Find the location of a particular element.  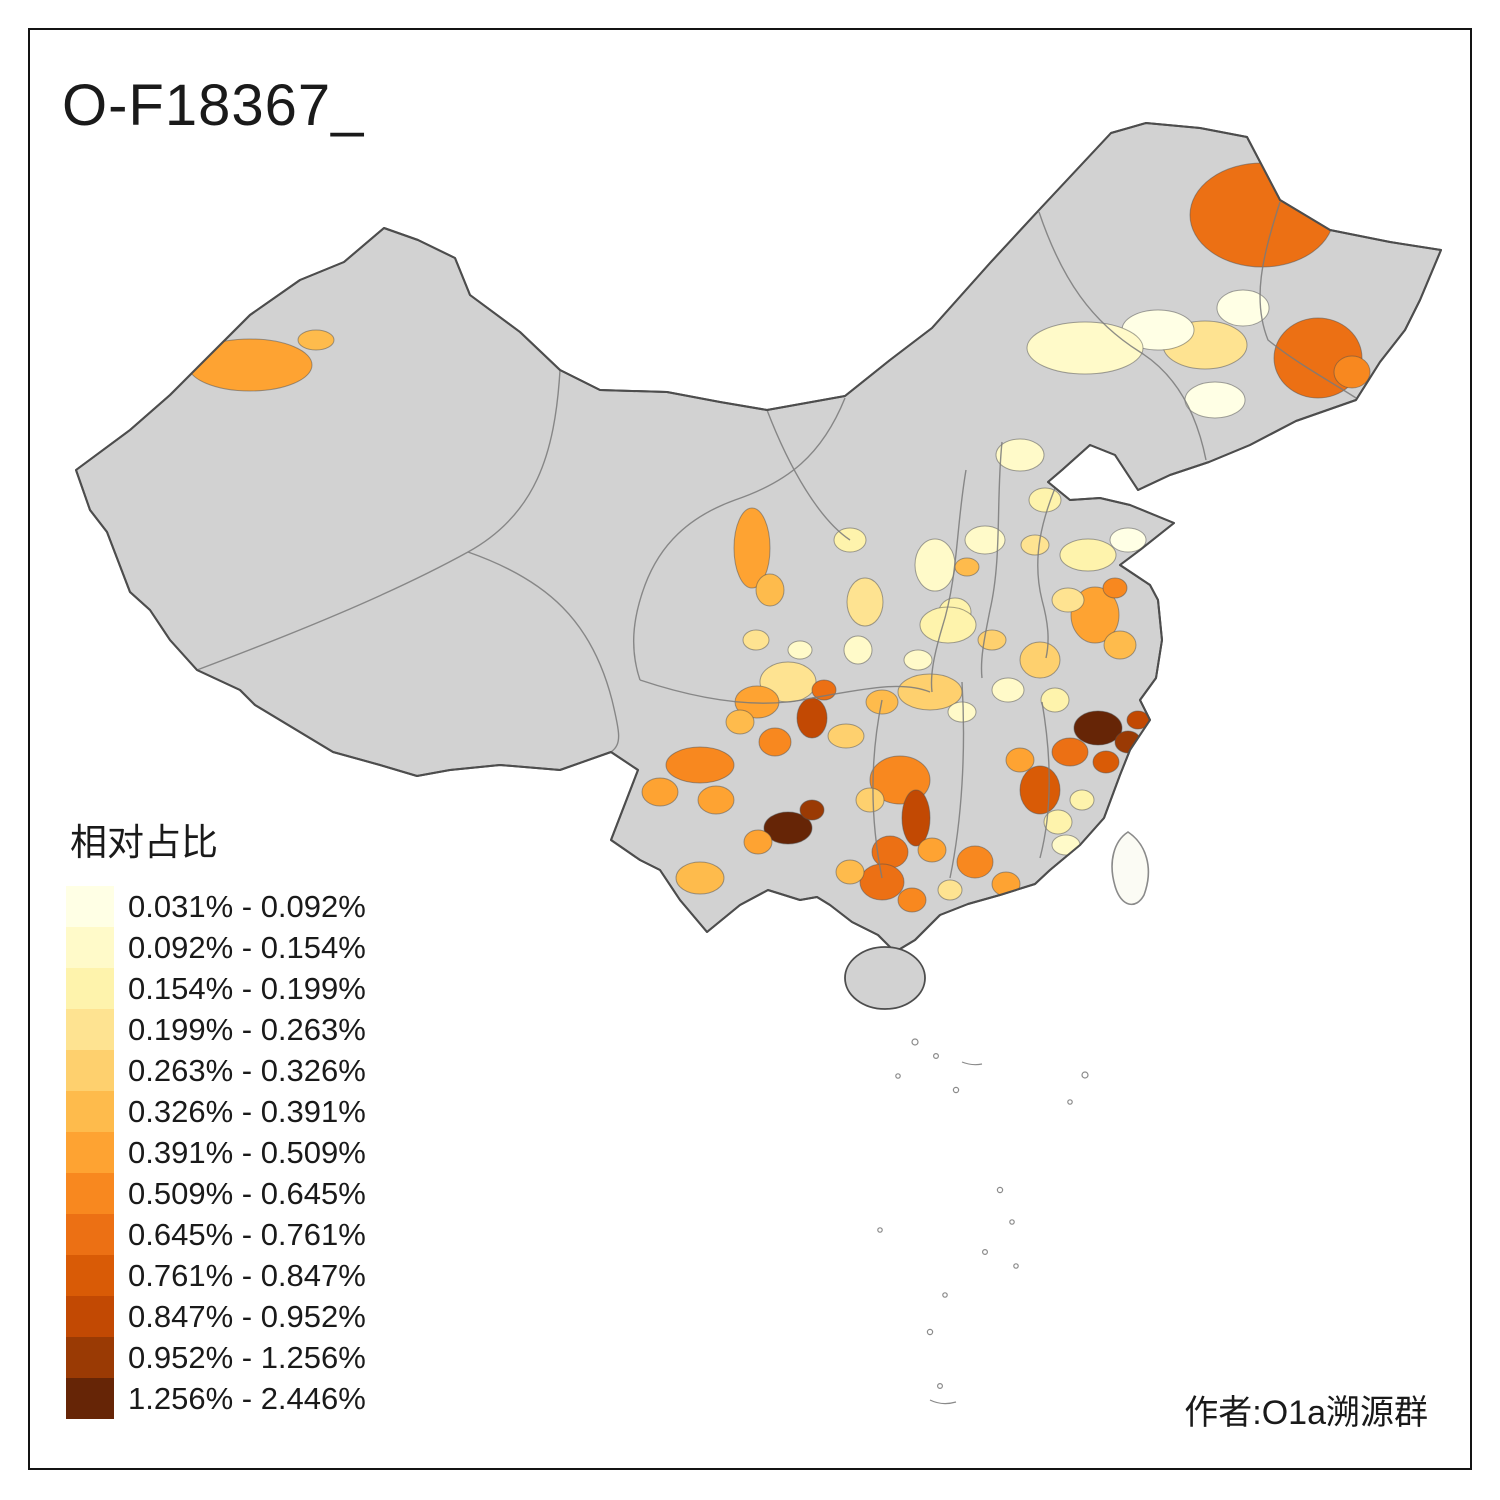

legend-item: 0.031% - 0.092% is located at coordinates (216, 906).